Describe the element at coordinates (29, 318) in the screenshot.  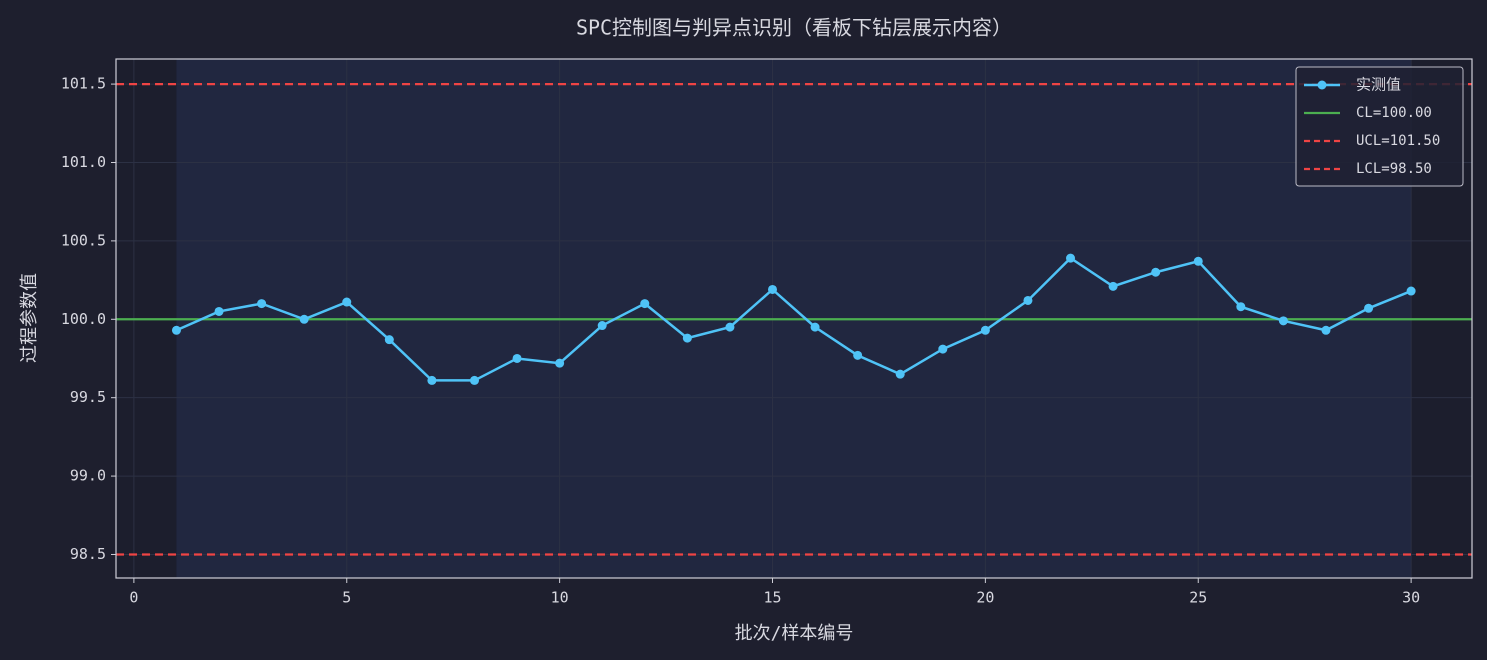
I see `y-axis-label: 过程参数值` at that location.